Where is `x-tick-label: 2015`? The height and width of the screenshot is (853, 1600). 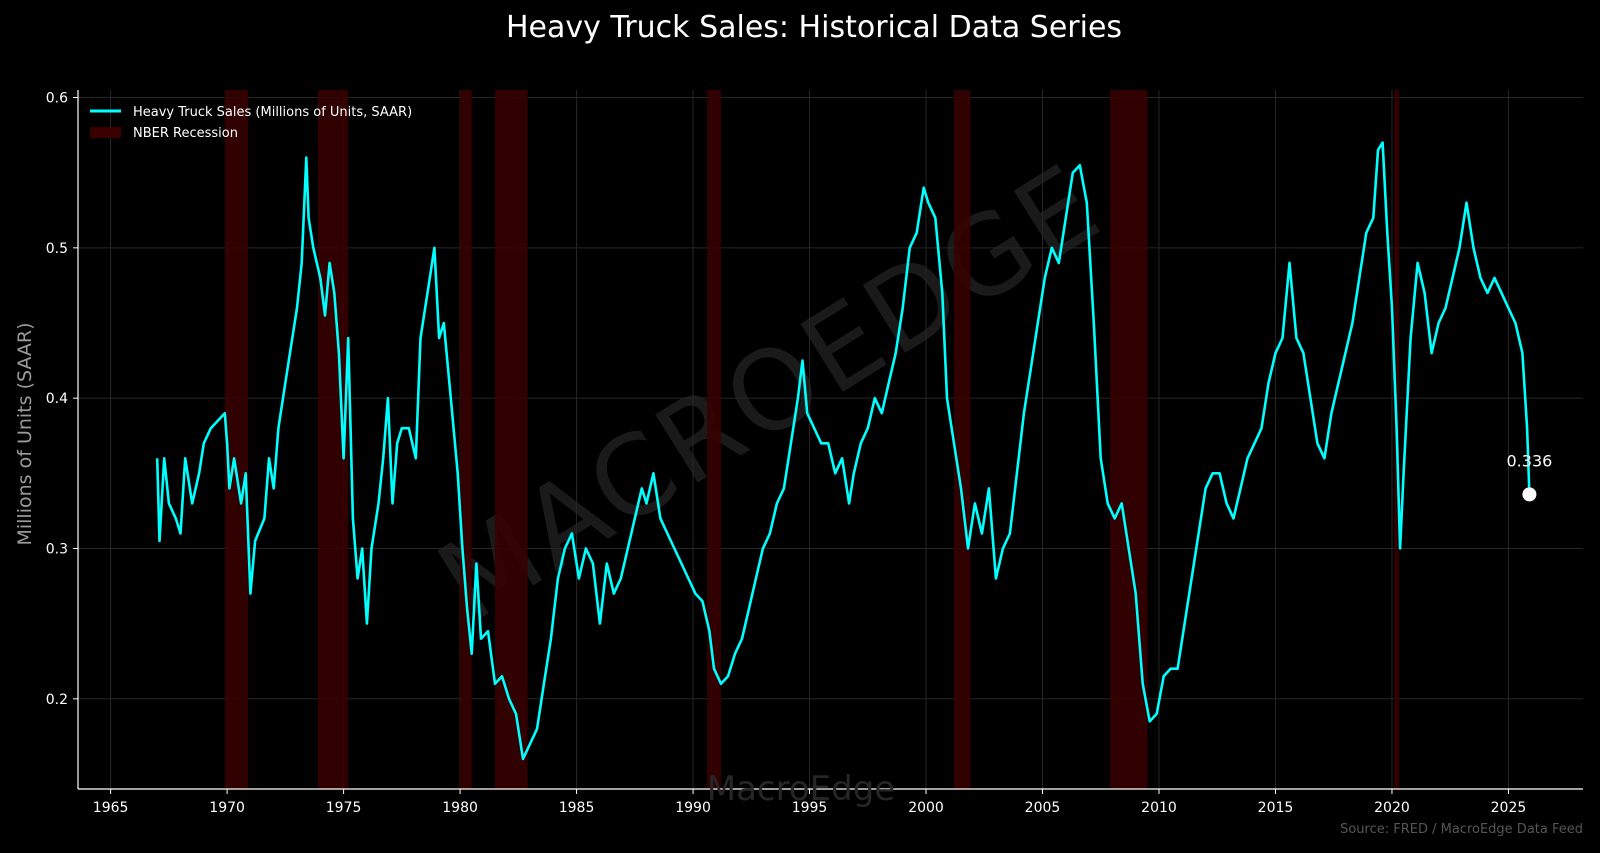
x-tick-label: 2015 is located at coordinates (1276, 808).